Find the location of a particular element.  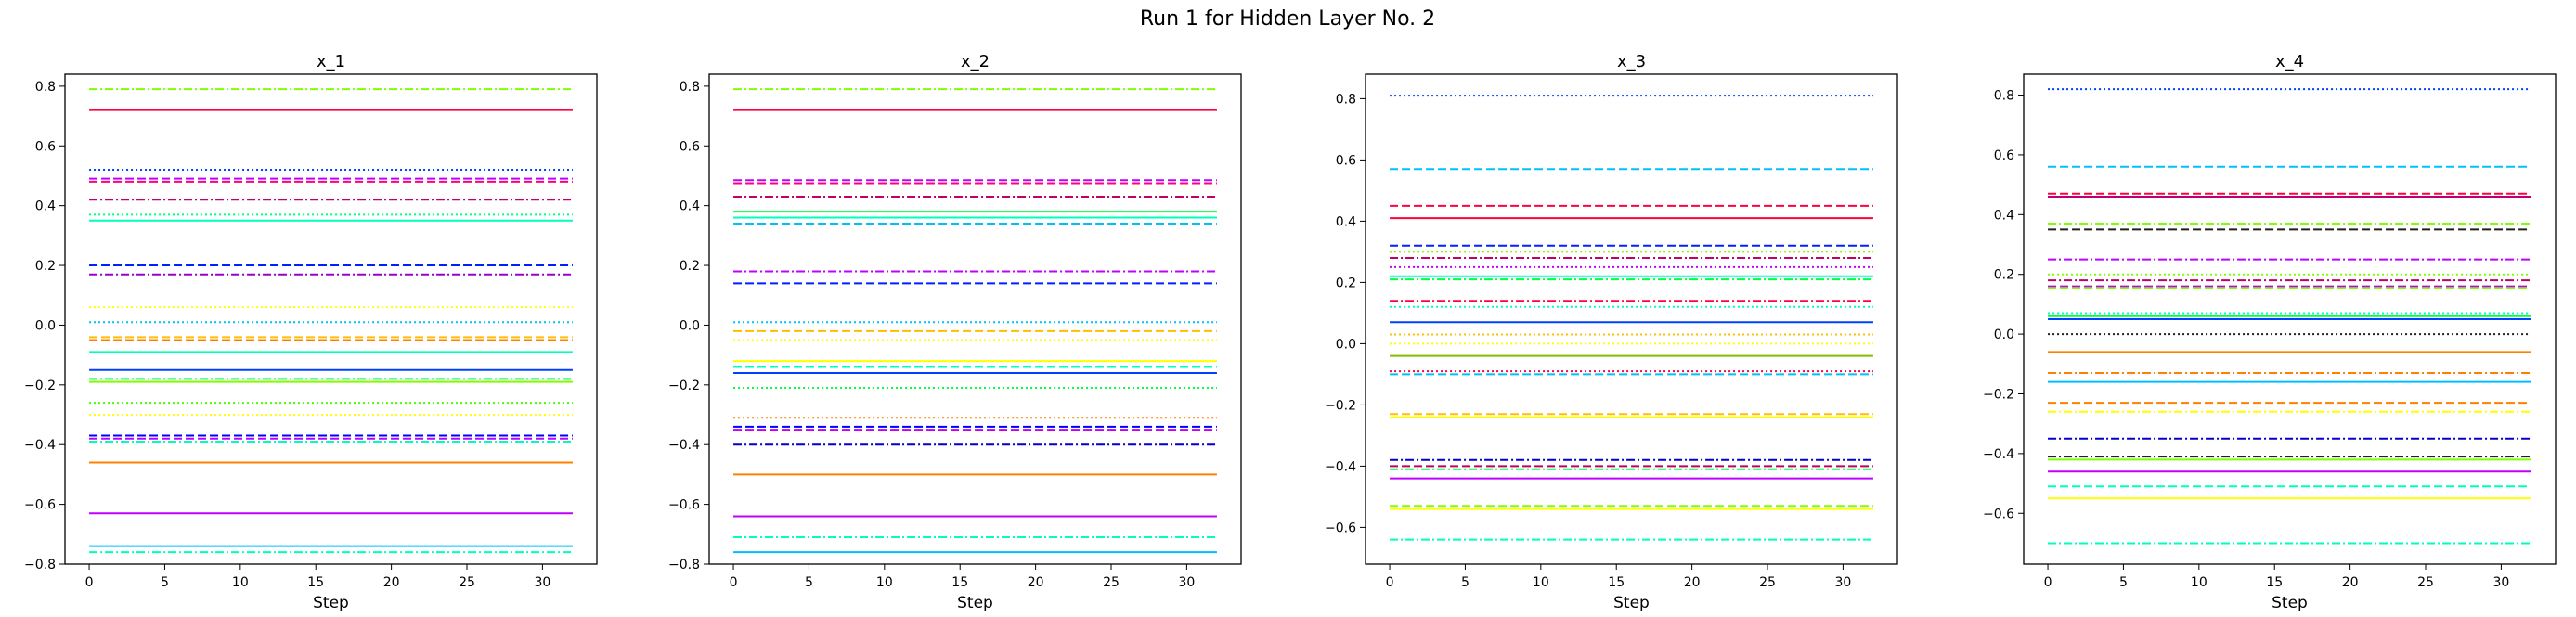

subplot-title: x_2 is located at coordinates (975, 62).